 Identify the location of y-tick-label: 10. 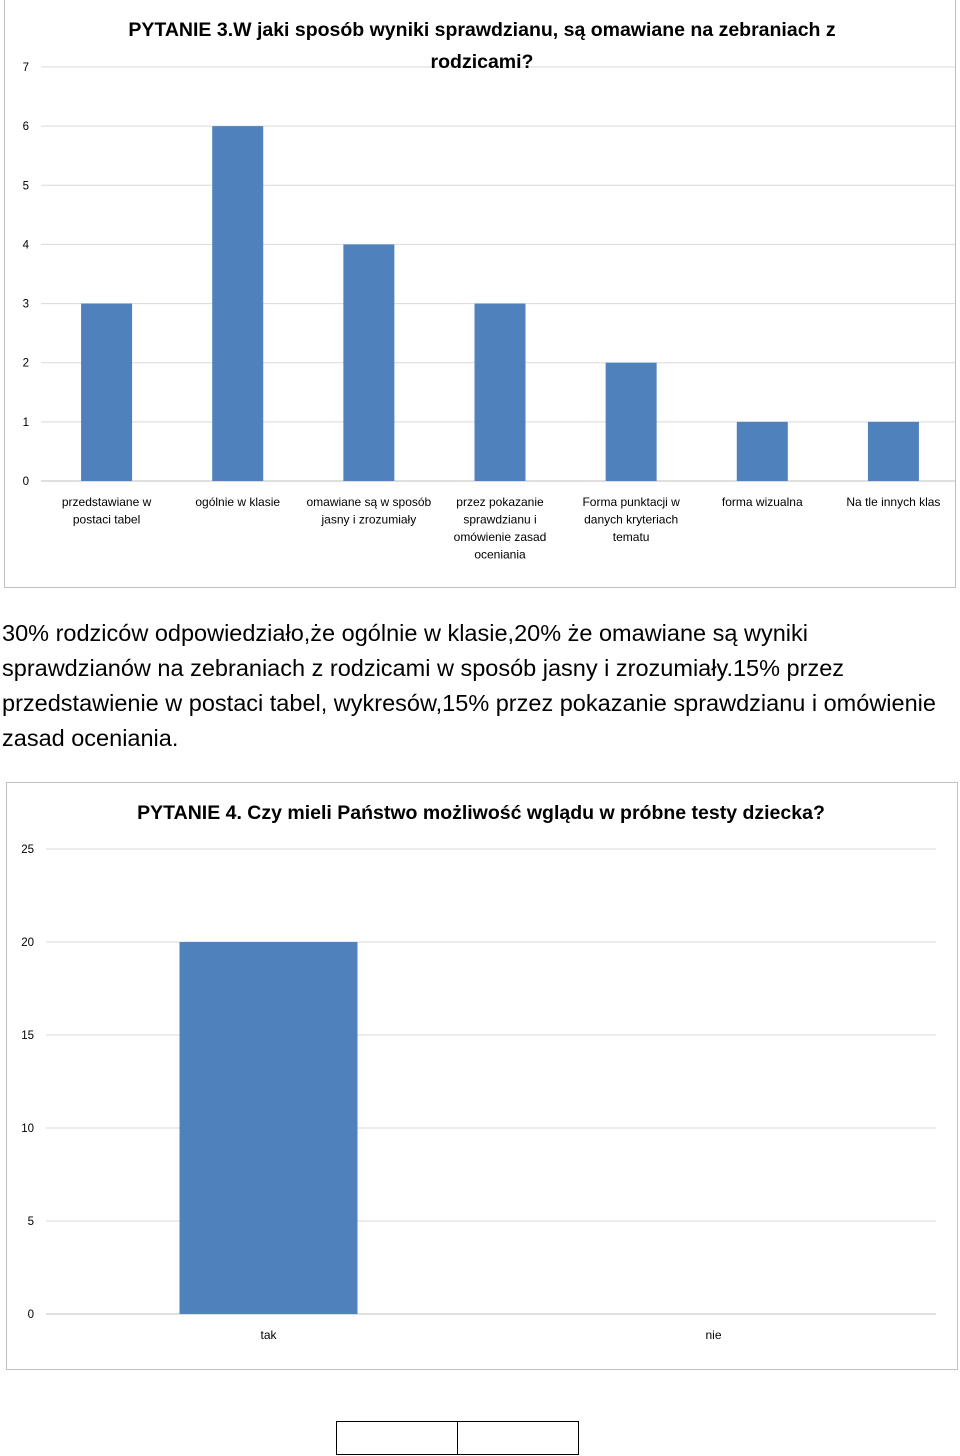
(27, 1129).